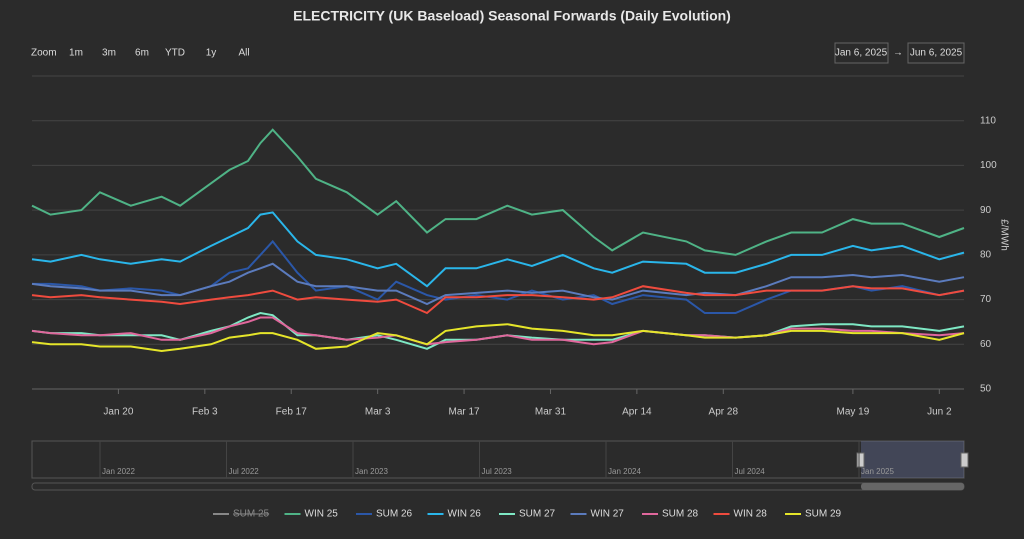  Describe the element at coordinates (680, 514) in the screenshot. I see `legend-label: SUM 28` at that location.